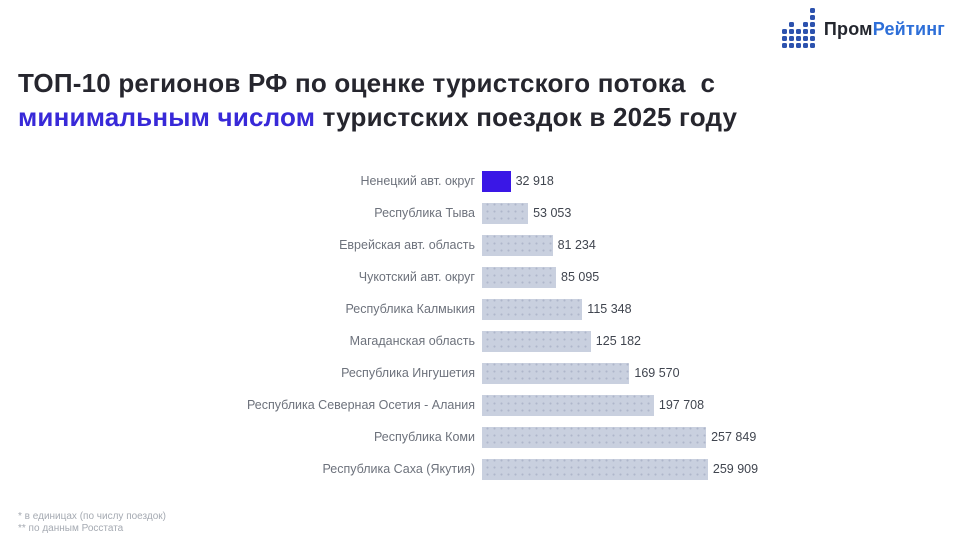  I want to click on chart-row: Республика Саха (Якутия) 259 909, so click(478, 469).